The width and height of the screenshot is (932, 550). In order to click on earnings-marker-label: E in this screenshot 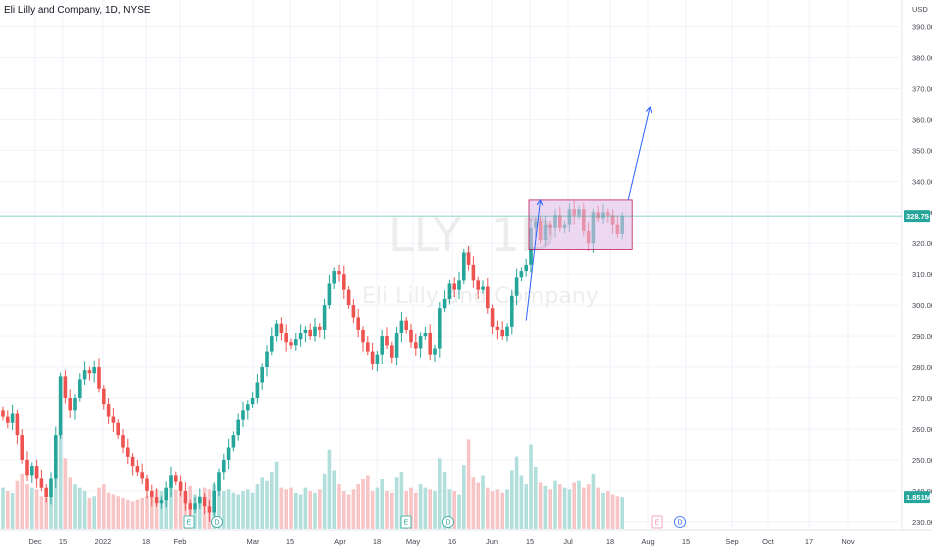, I will do `click(657, 523)`.